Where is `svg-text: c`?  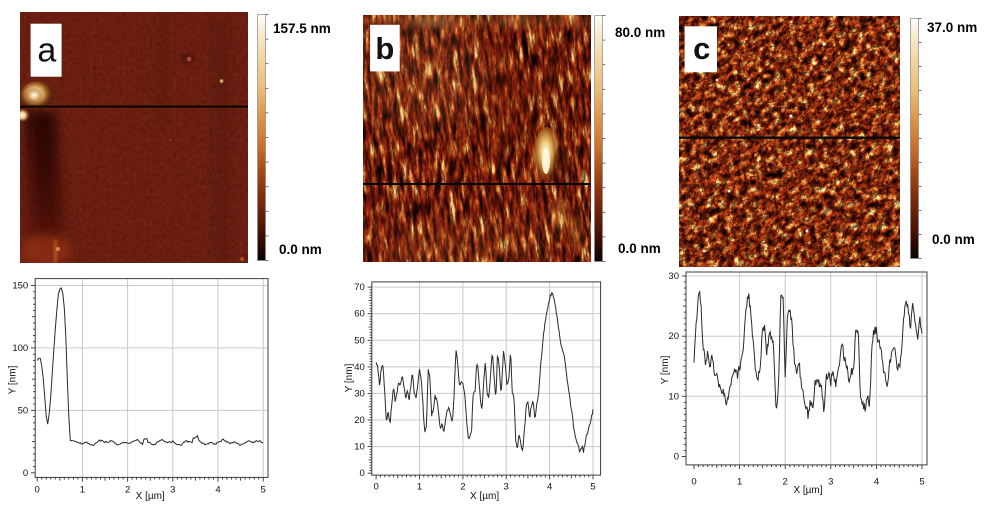
svg-text: c is located at coordinates (701, 48).